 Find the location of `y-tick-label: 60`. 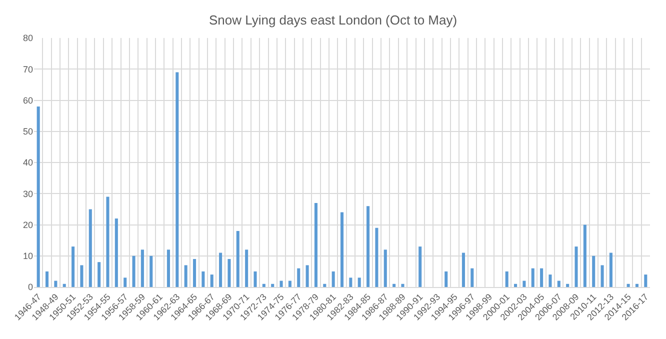

y-tick-label: 60 is located at coordinates (27, 100).